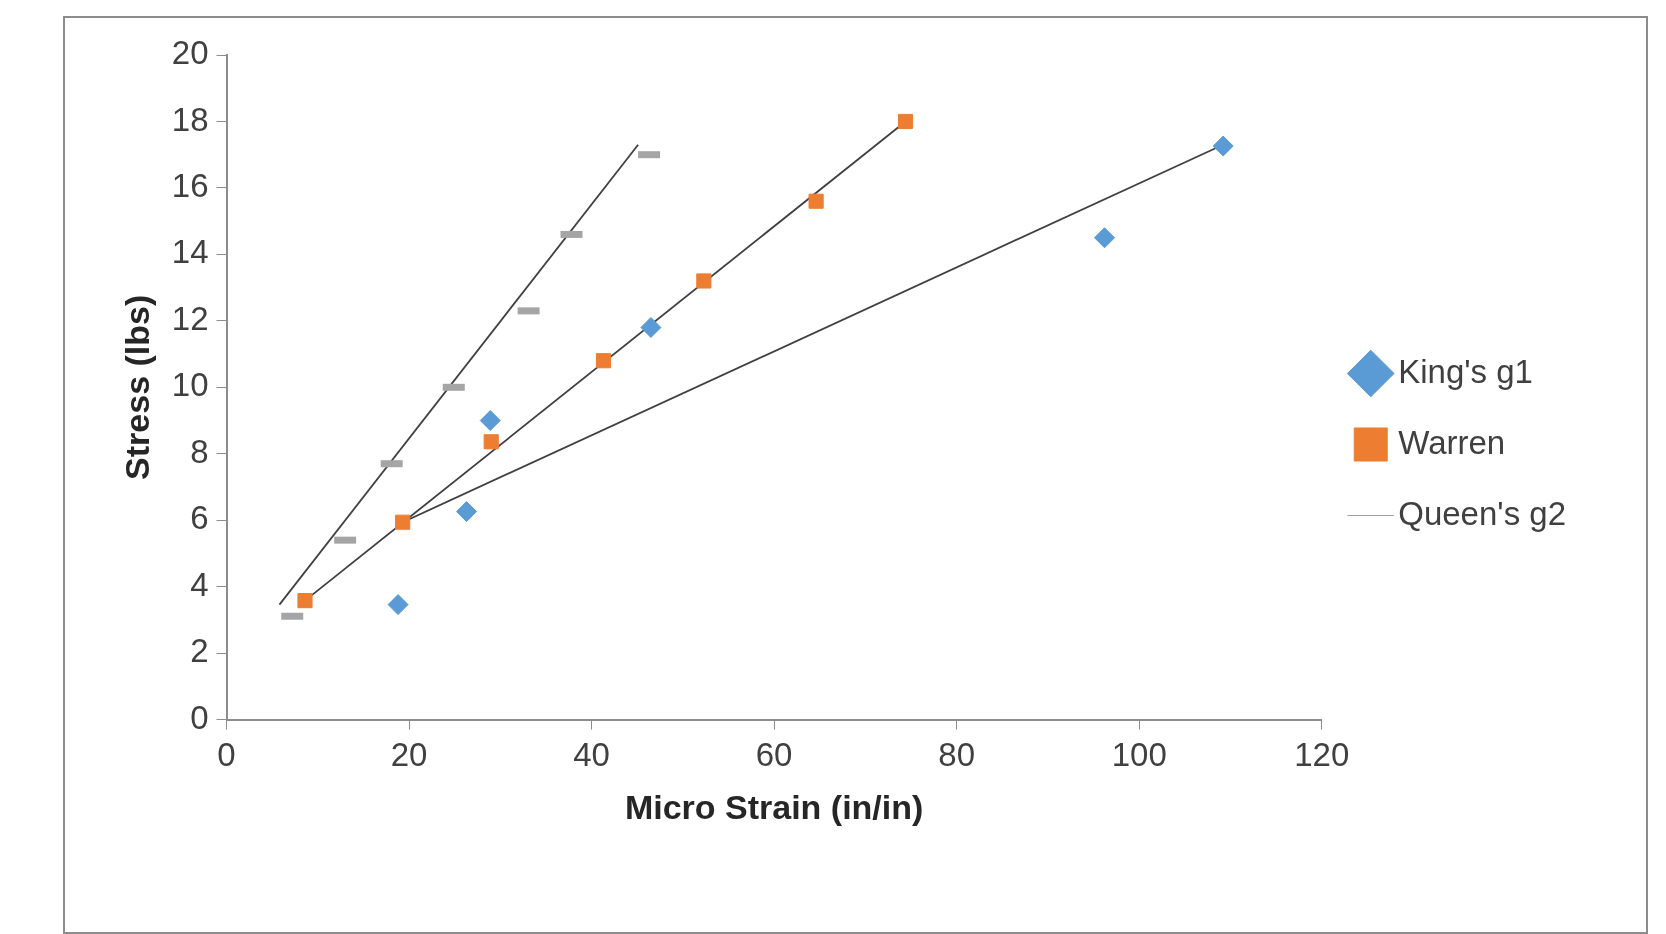 The image size is (1666, 934). Describe the element at coordinates (190, 385) in the screenshot. I see `y-tick-label: 10` at that location.